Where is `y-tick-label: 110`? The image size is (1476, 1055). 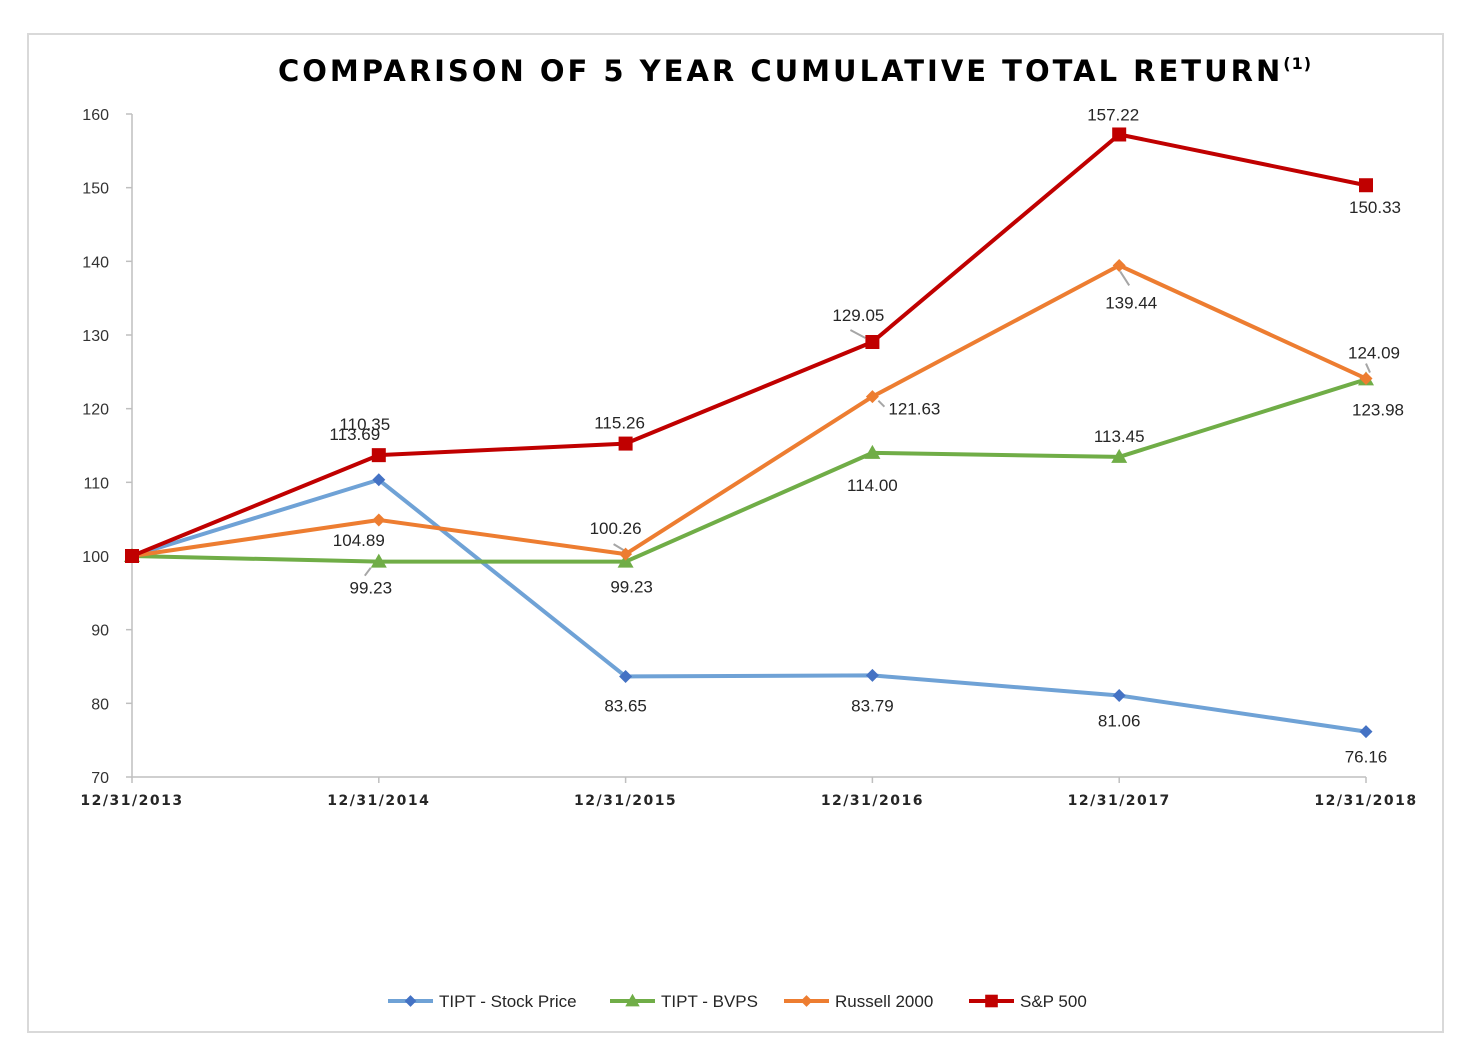 y-tick-label: 110 is located at coordinates (96, 483).